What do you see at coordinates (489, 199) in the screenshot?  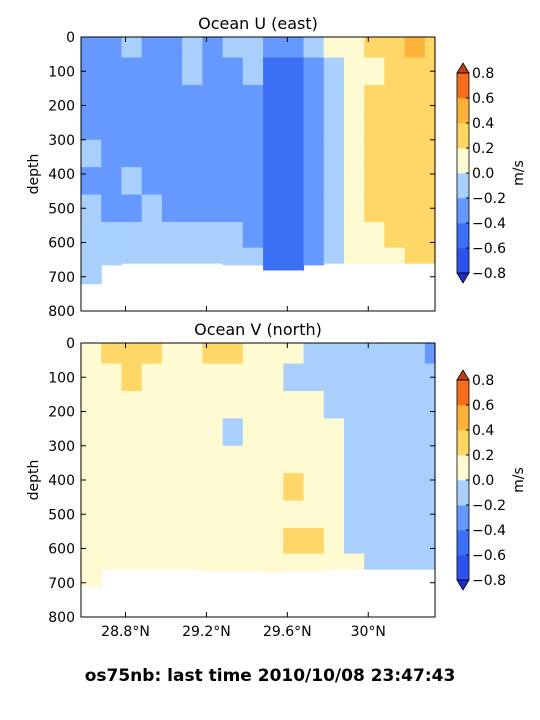 I see `colorbar-tick-label: −0.2` at bounding box center [489, 199].